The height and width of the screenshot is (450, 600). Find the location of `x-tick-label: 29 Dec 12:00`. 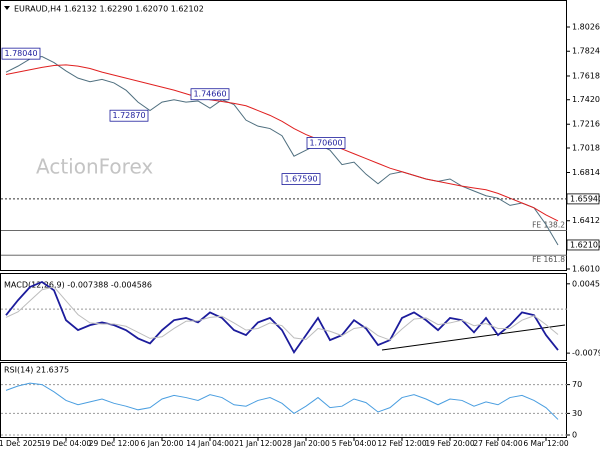

x-tick-label: 29 Dec 12:00 is located at coordinates (114, 443).